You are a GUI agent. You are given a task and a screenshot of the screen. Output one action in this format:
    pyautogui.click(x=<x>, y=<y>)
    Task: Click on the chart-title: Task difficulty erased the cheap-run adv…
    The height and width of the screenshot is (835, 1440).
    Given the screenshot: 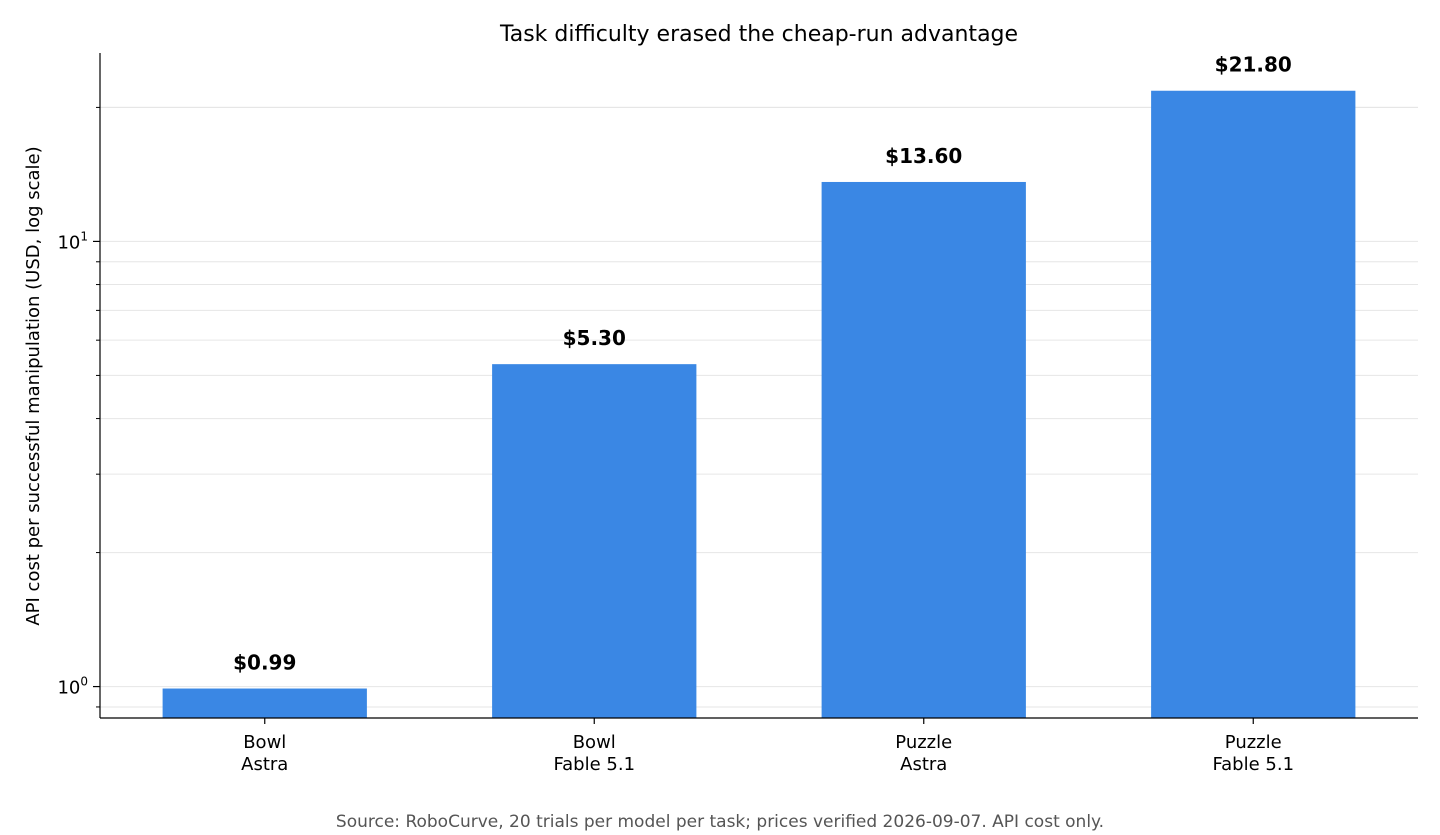 What is the action you would take?
    pyautogui.click(x=758, y=34)
    